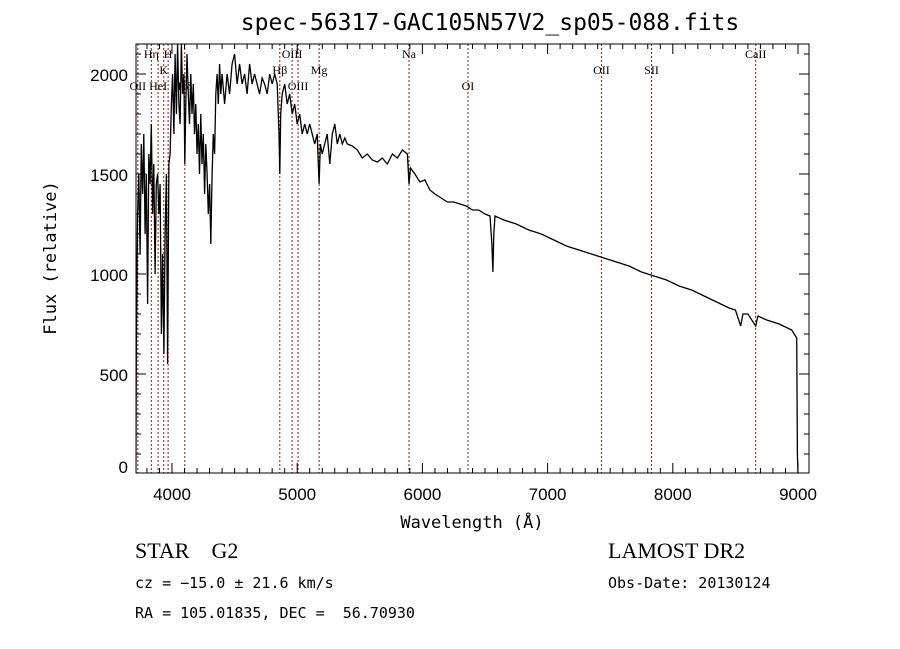 The width and height of the screenshot is (900, 649). What do you see at coordinates (172, 494) in the screenshot?
I see `x-tick-label: 4000` at bounding box center [172, 494].